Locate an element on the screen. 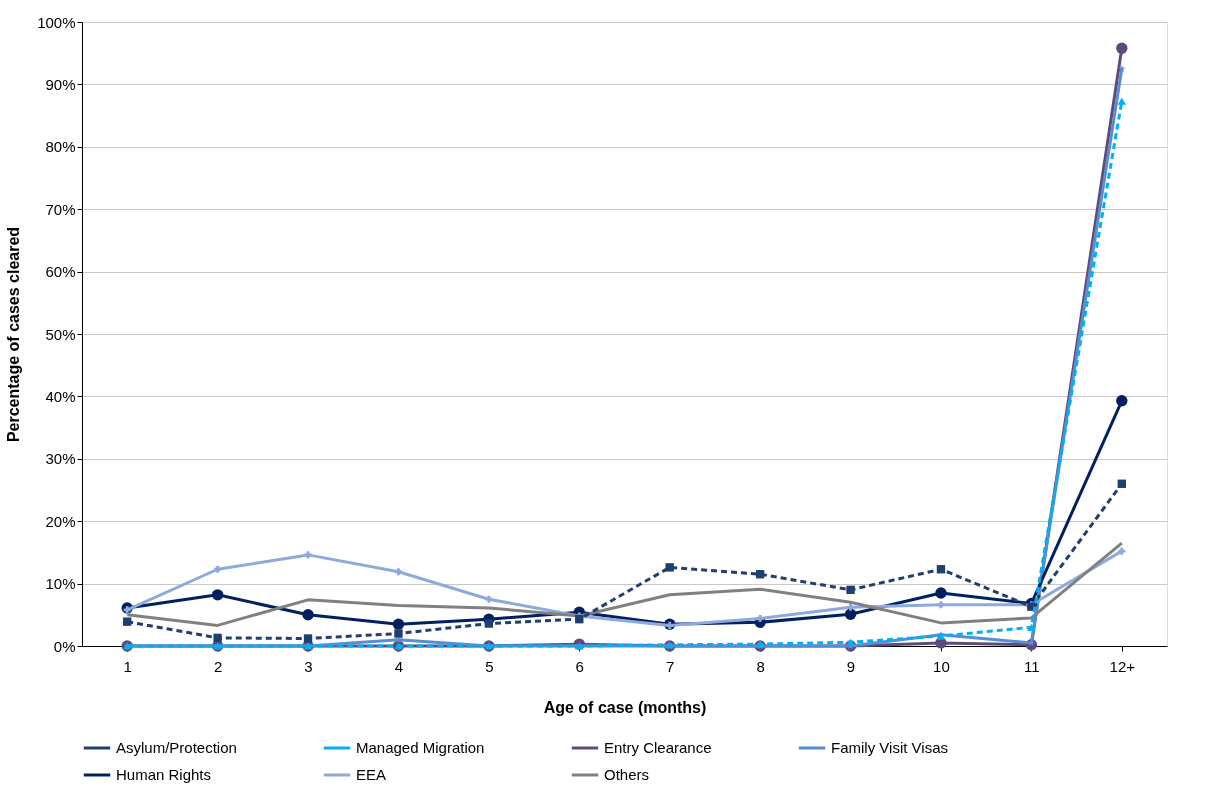 This screenshot has height=810, width=1229. x-tick-label: 3 is located at coordinates (308, 666).